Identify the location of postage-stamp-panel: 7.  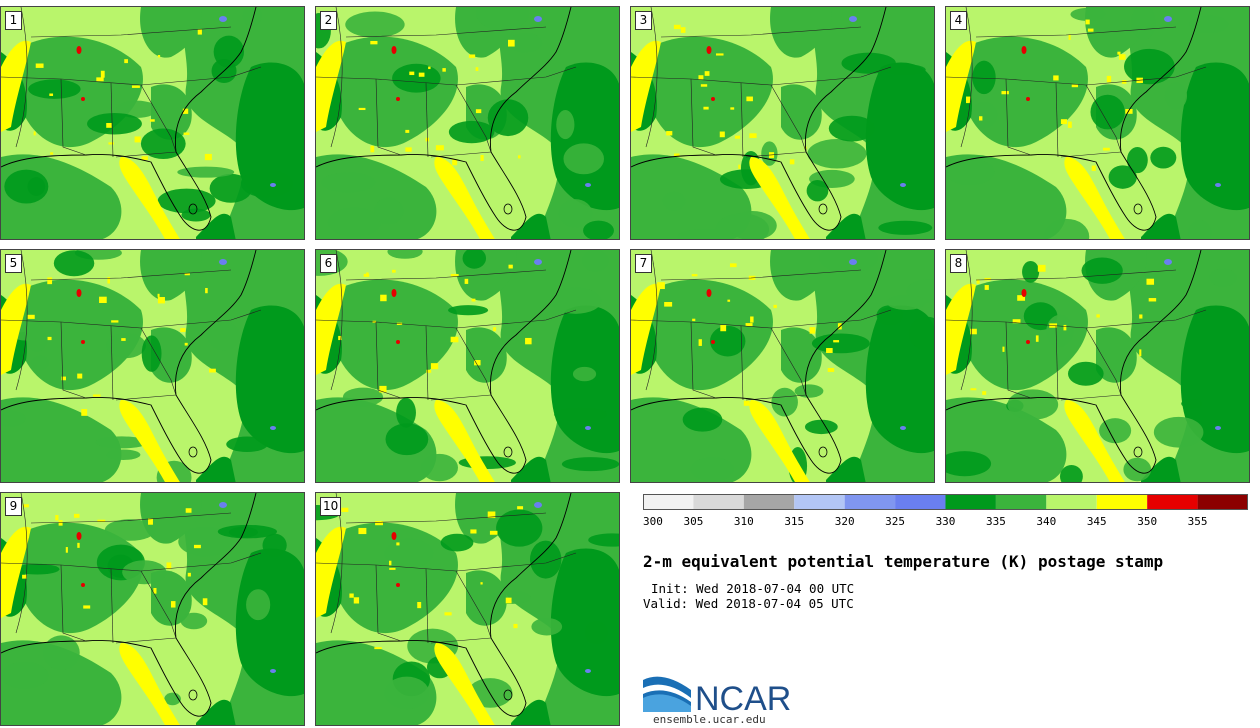
(782, 366).